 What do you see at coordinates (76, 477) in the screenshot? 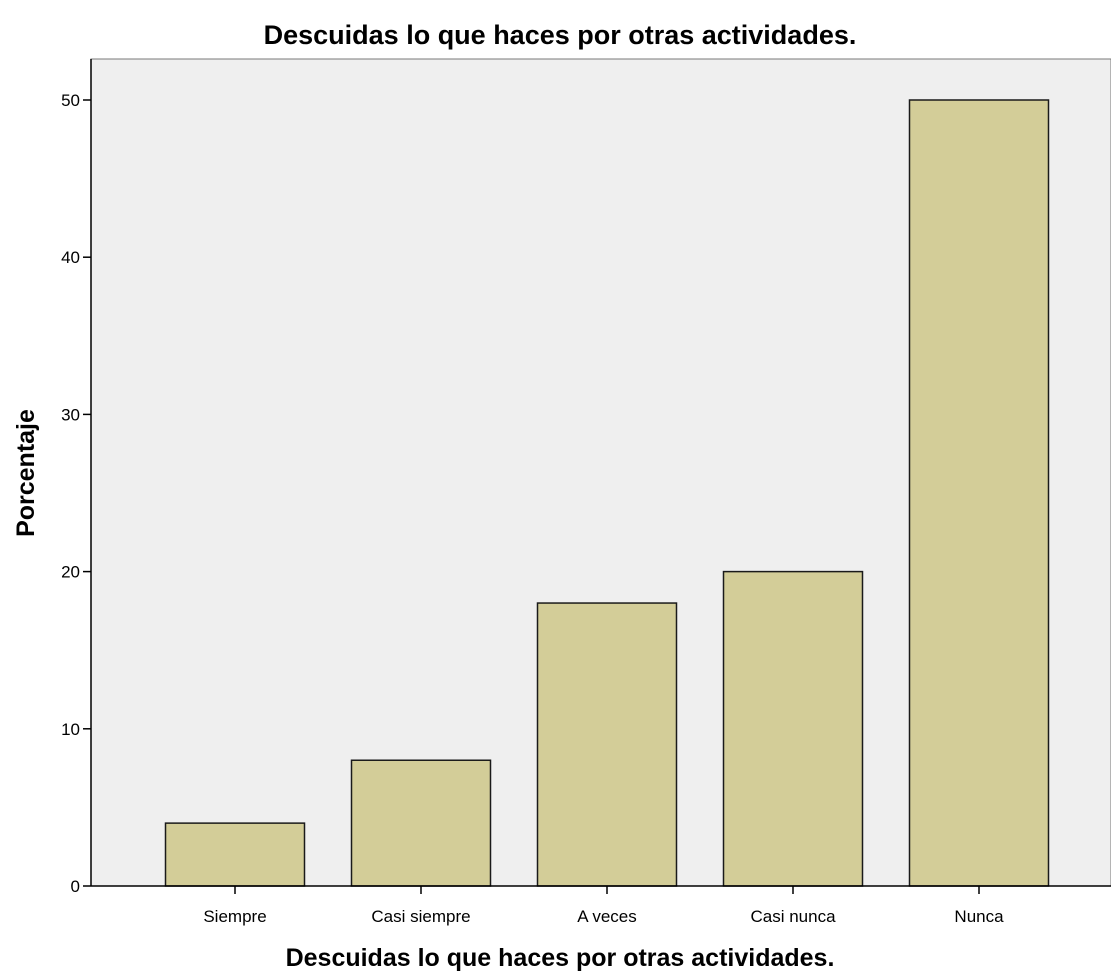
I see `y-axis: 0 10 20 30 40 50` at bounding box center [76, 477].